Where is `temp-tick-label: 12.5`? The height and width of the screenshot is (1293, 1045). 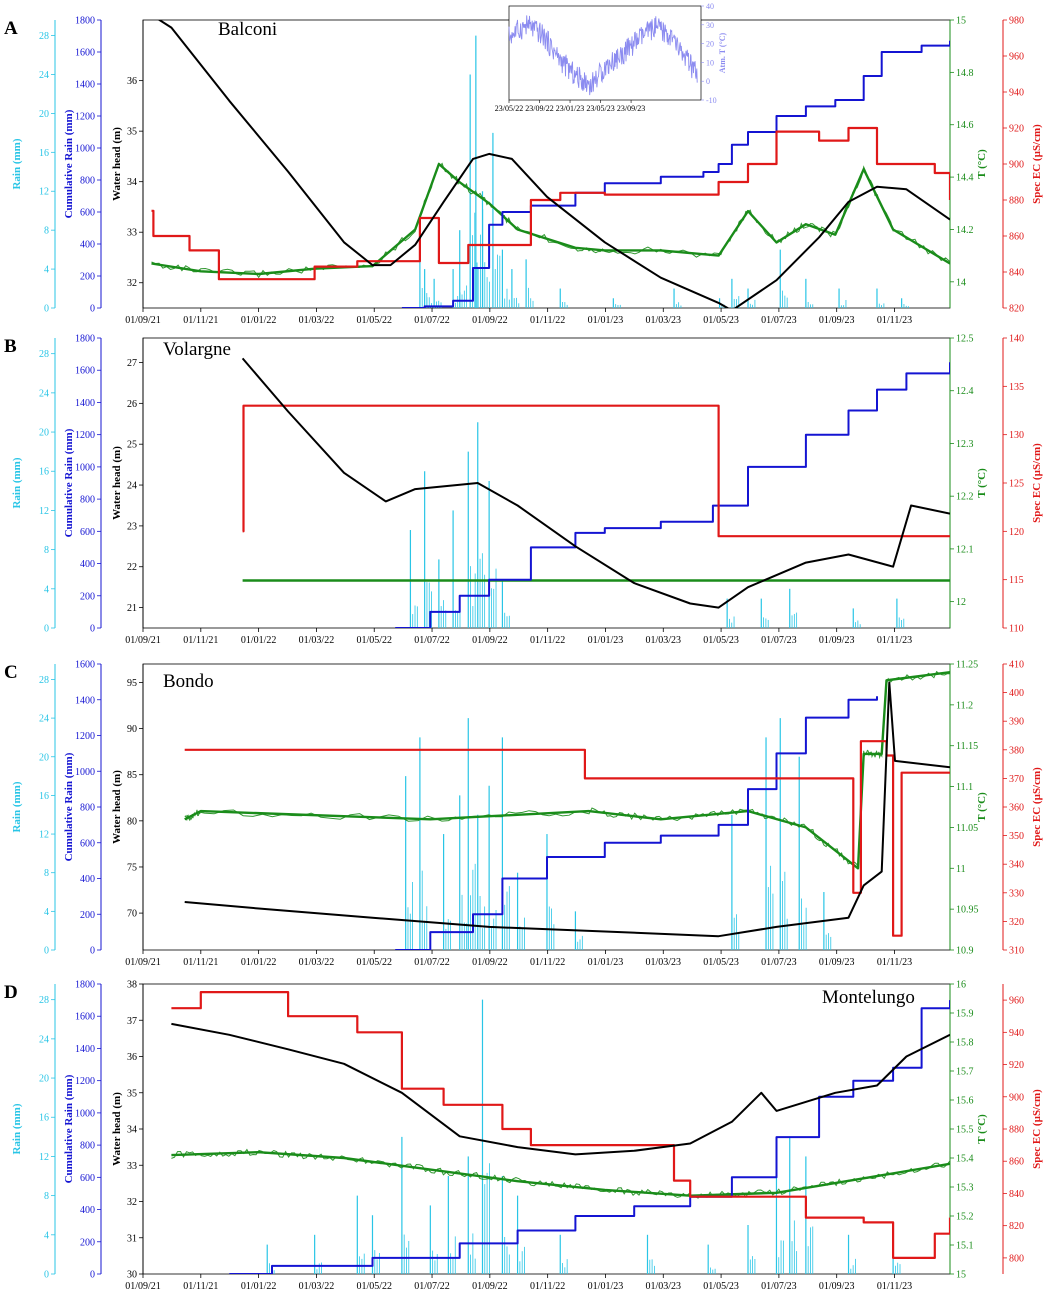 temp-tick-label: 12.5 is located at coordinates (965, 339).